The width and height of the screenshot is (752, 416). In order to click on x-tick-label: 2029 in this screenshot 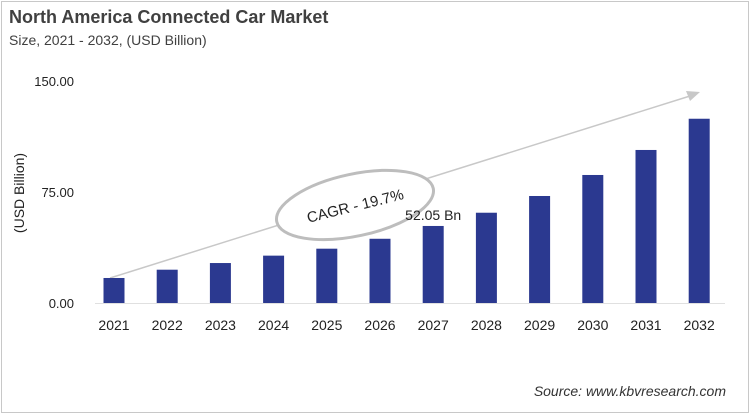, I will do `click(539, 325)`.